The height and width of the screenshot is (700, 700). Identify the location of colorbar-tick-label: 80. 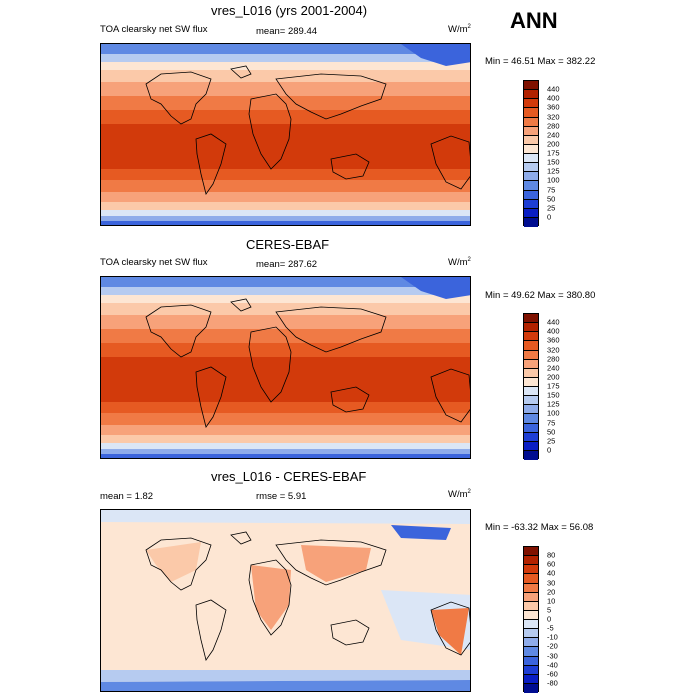
(551, 555).